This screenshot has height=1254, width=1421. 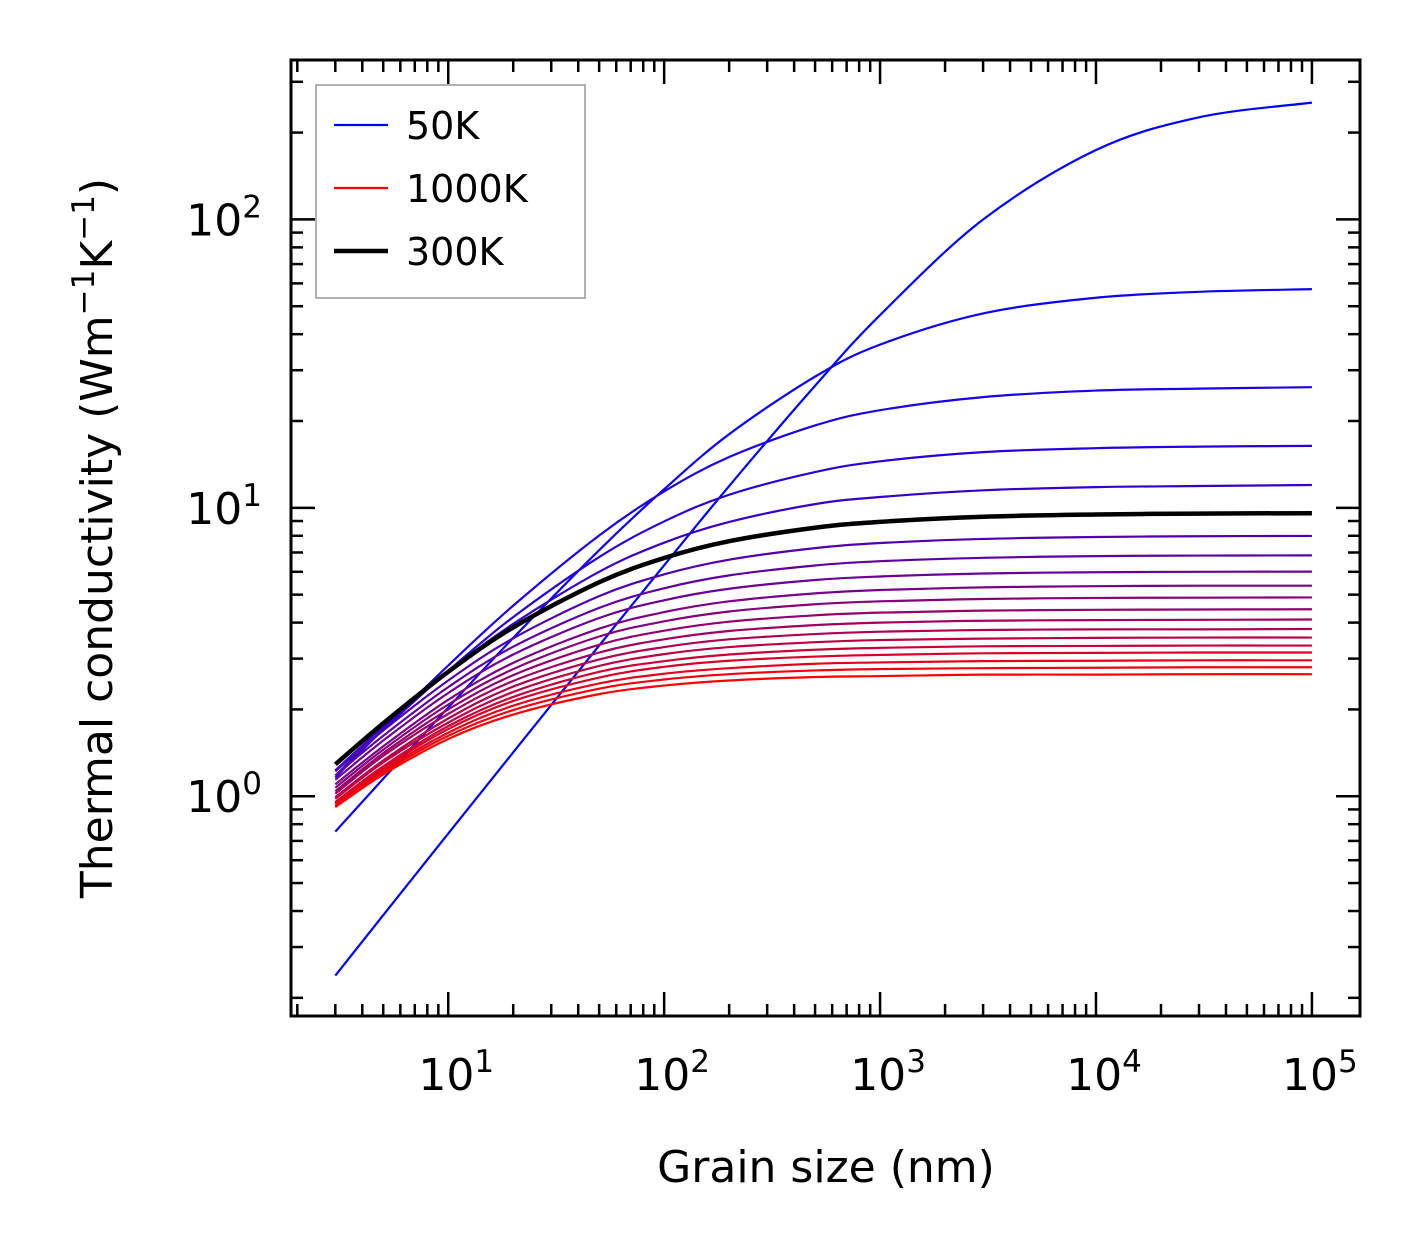 I want to click on y-axis-label-exp1: −1, so click(x=84, y=293).